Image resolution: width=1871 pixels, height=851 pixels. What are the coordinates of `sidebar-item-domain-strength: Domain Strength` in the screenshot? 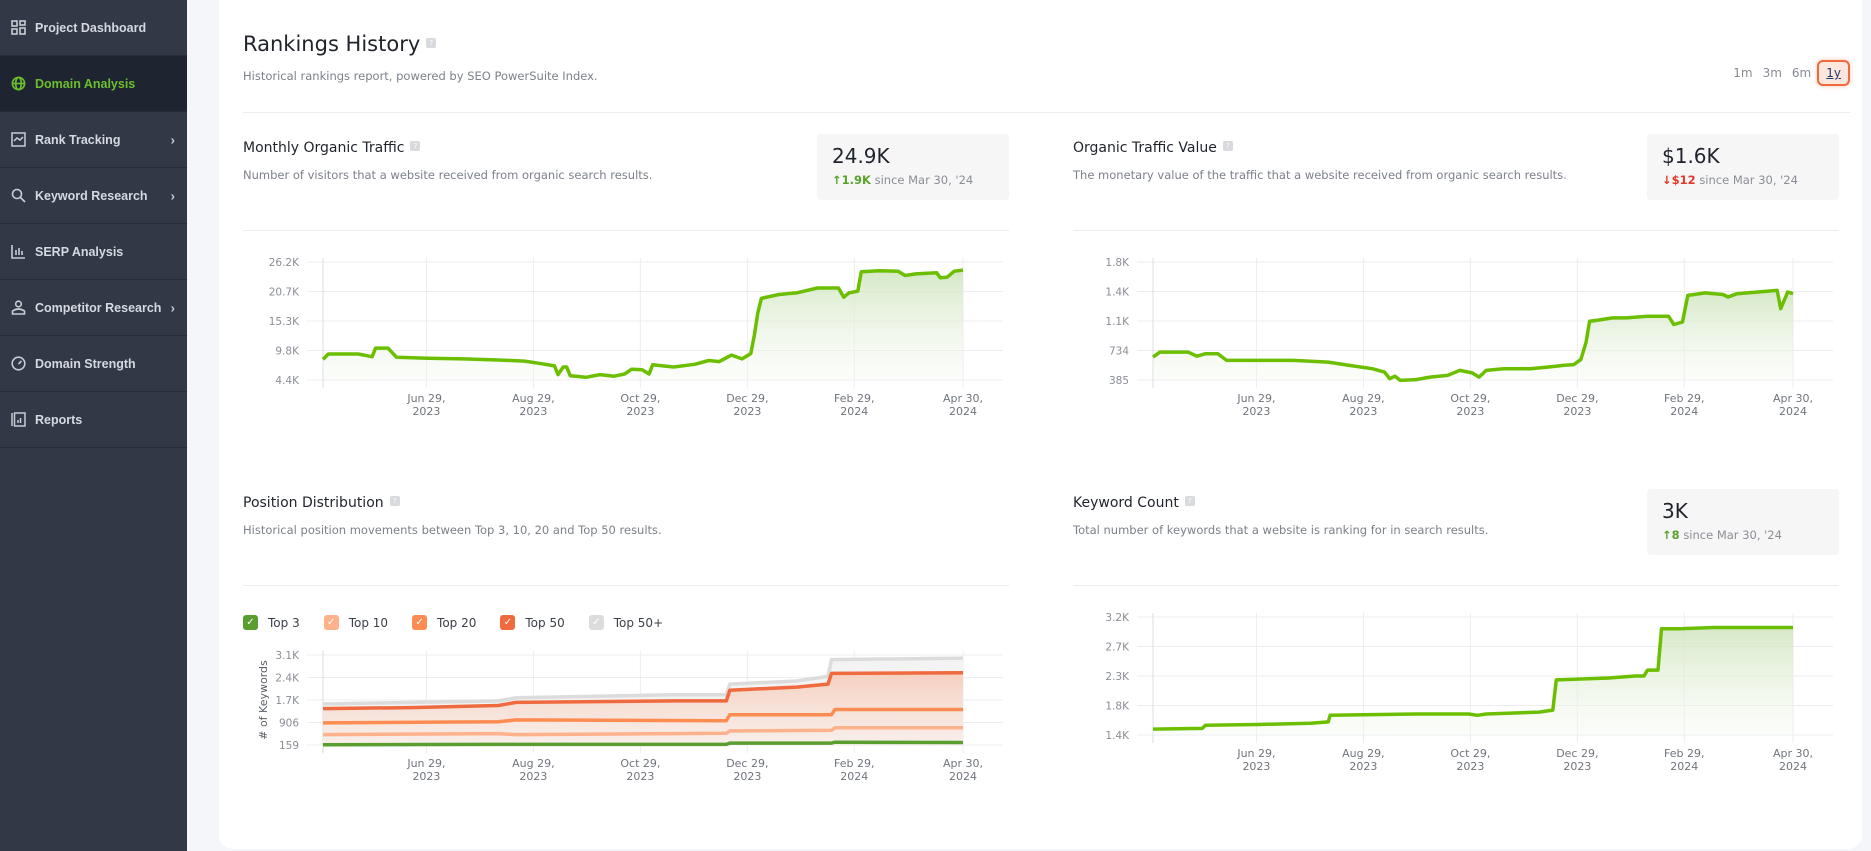 It's located at (93, 364).